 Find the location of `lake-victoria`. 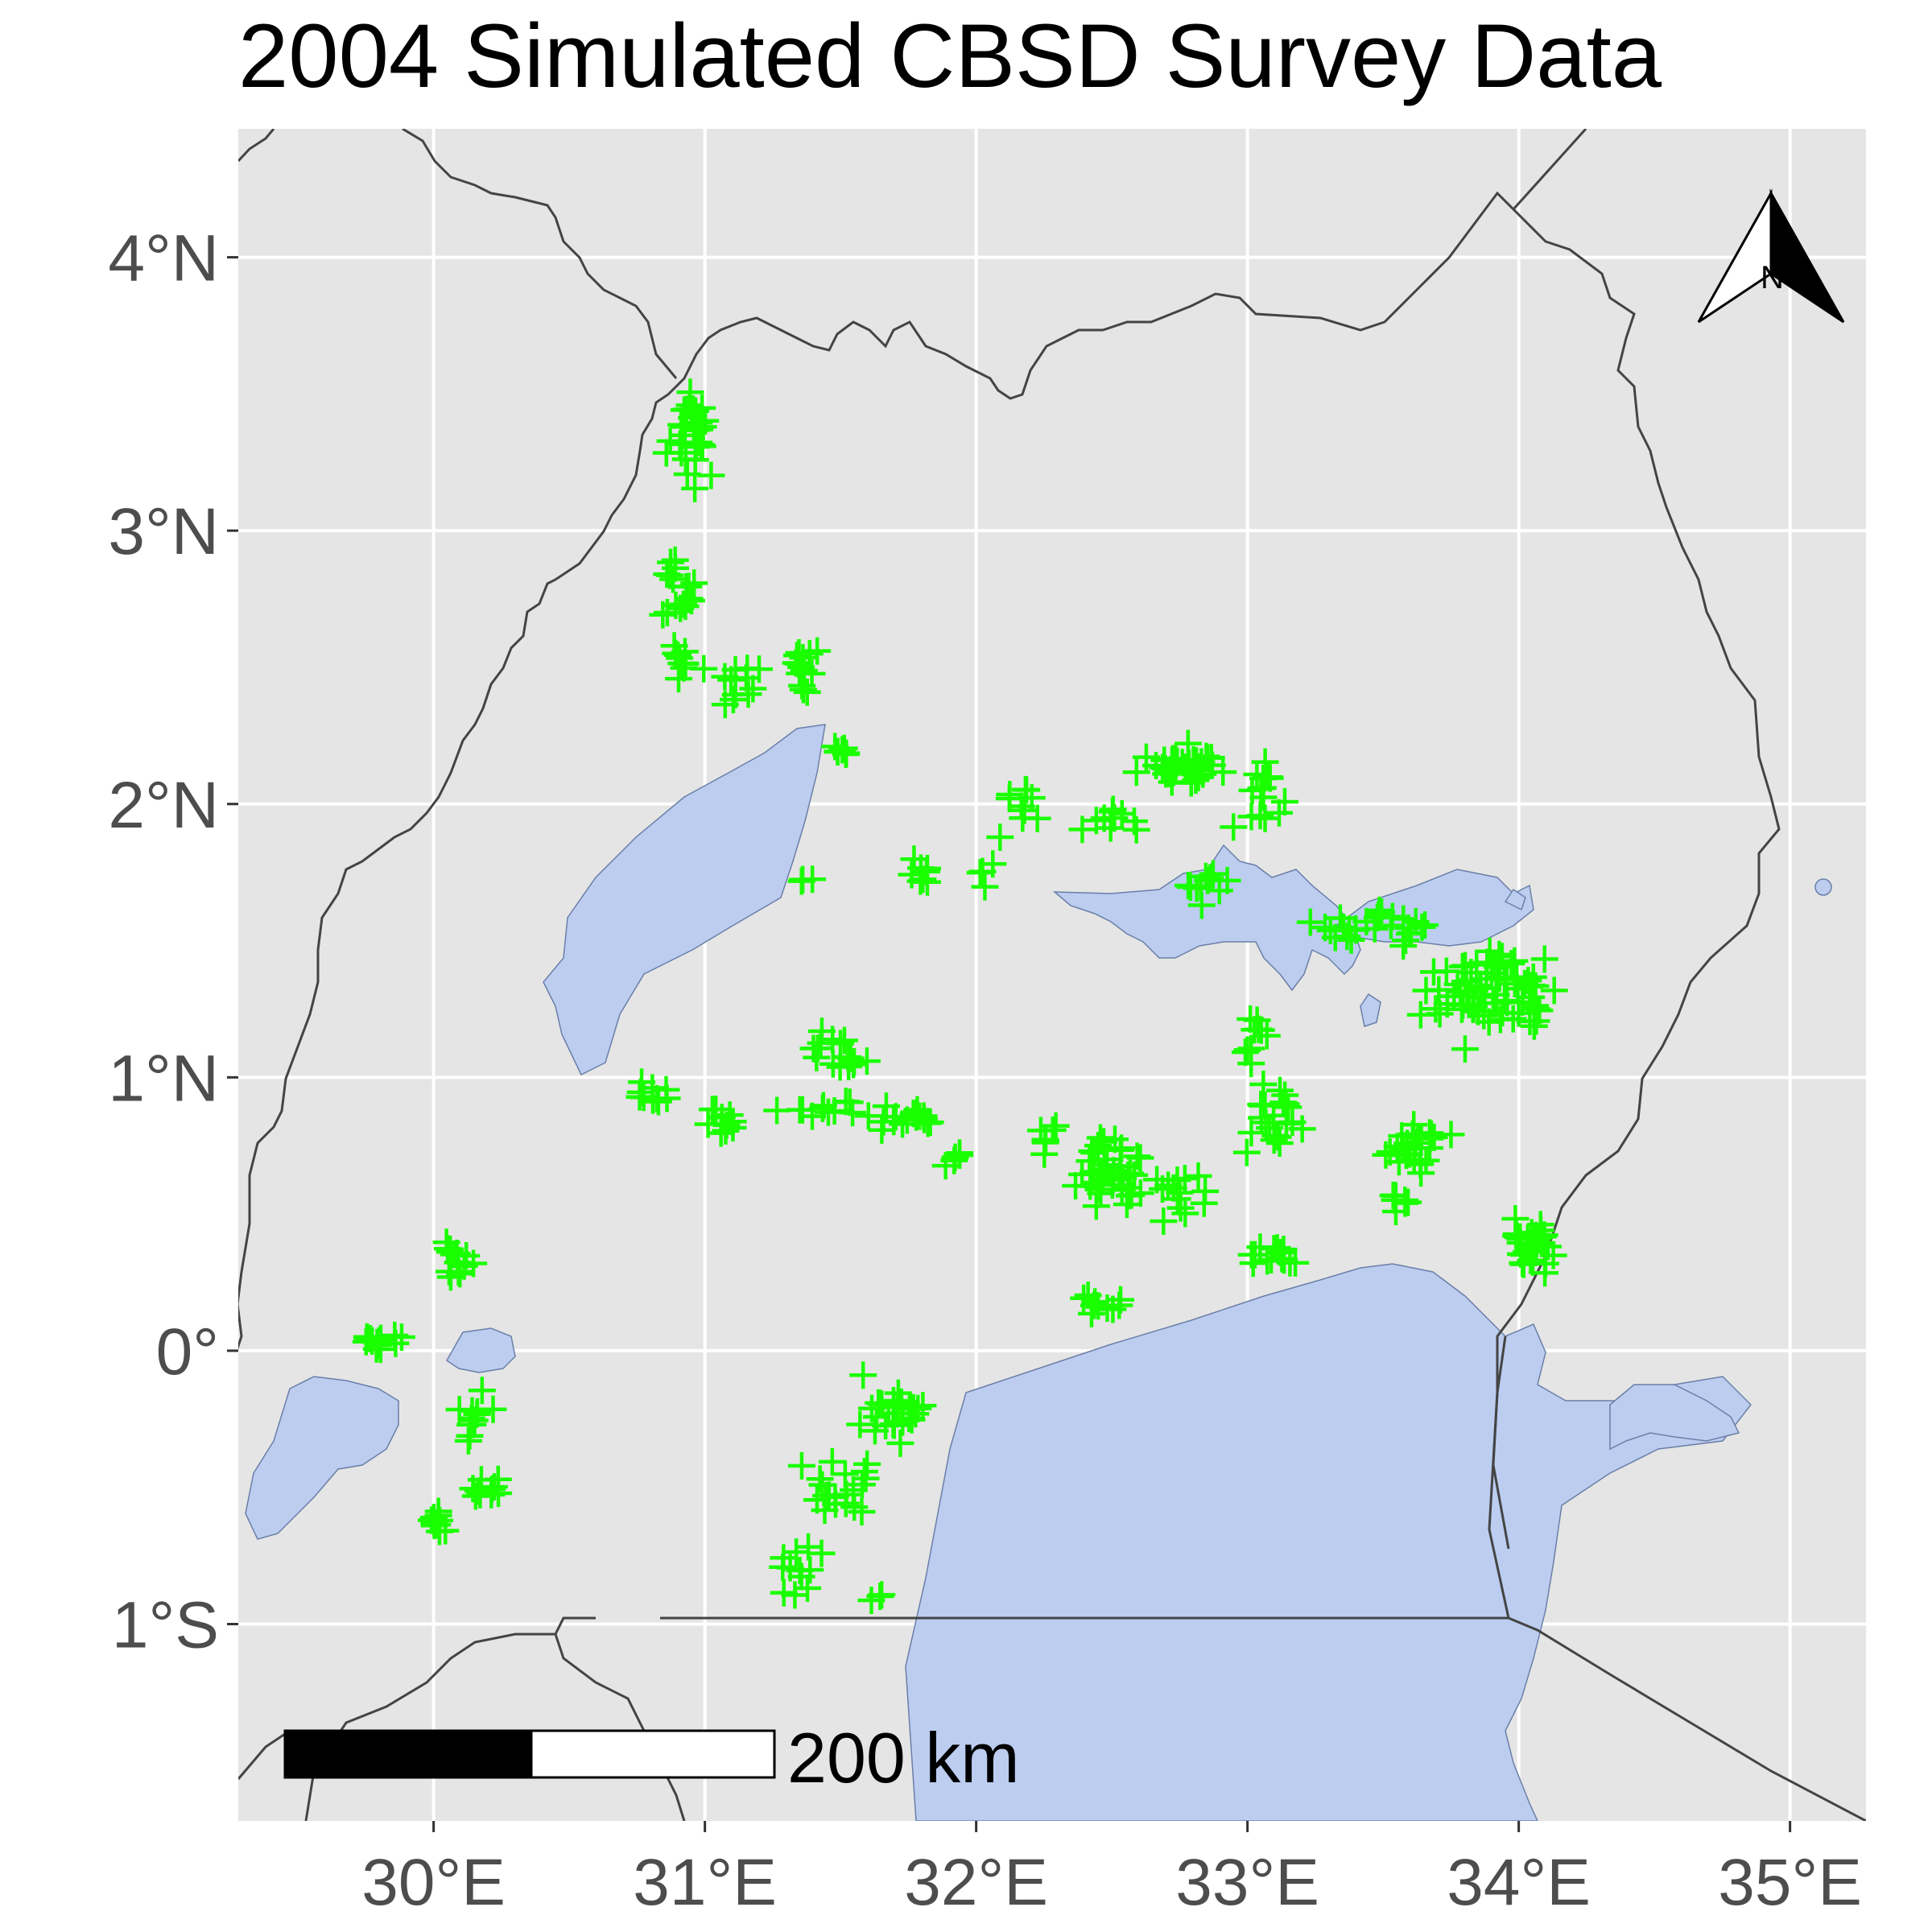

lake-victoria is located at coordinates (1328, 1542).